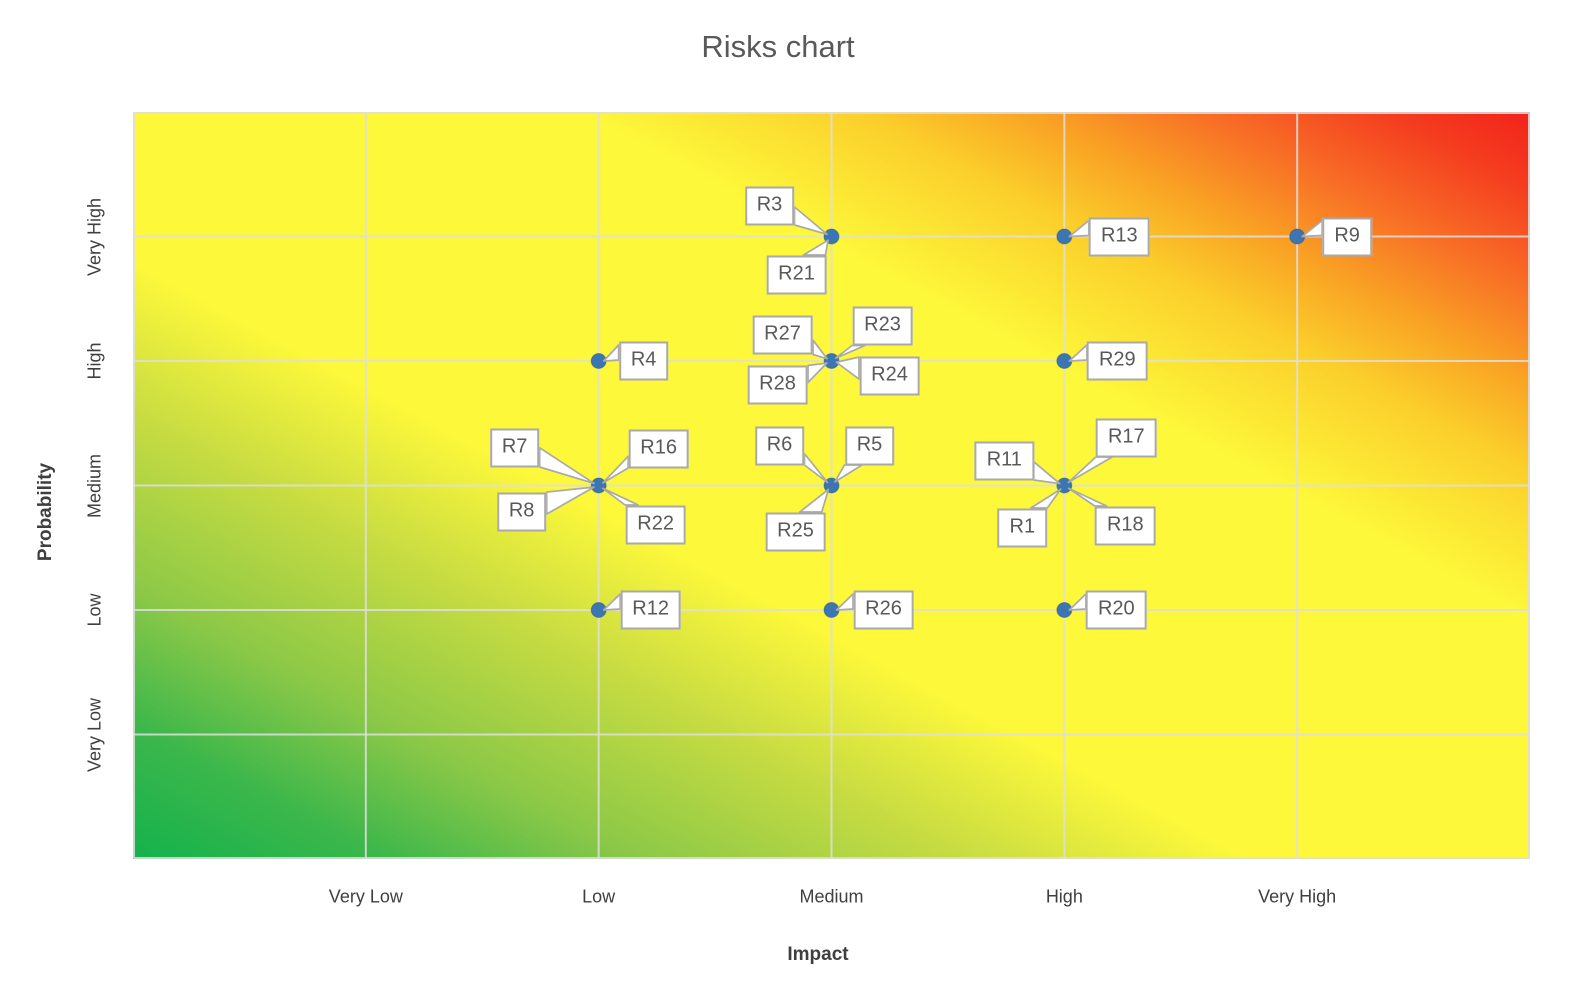 This screenshot has height=990, width=1582. Describe the element at coordinates (831, 361) in the screenshot. I see `data-point-r27-r23-r28-r24` at that location.